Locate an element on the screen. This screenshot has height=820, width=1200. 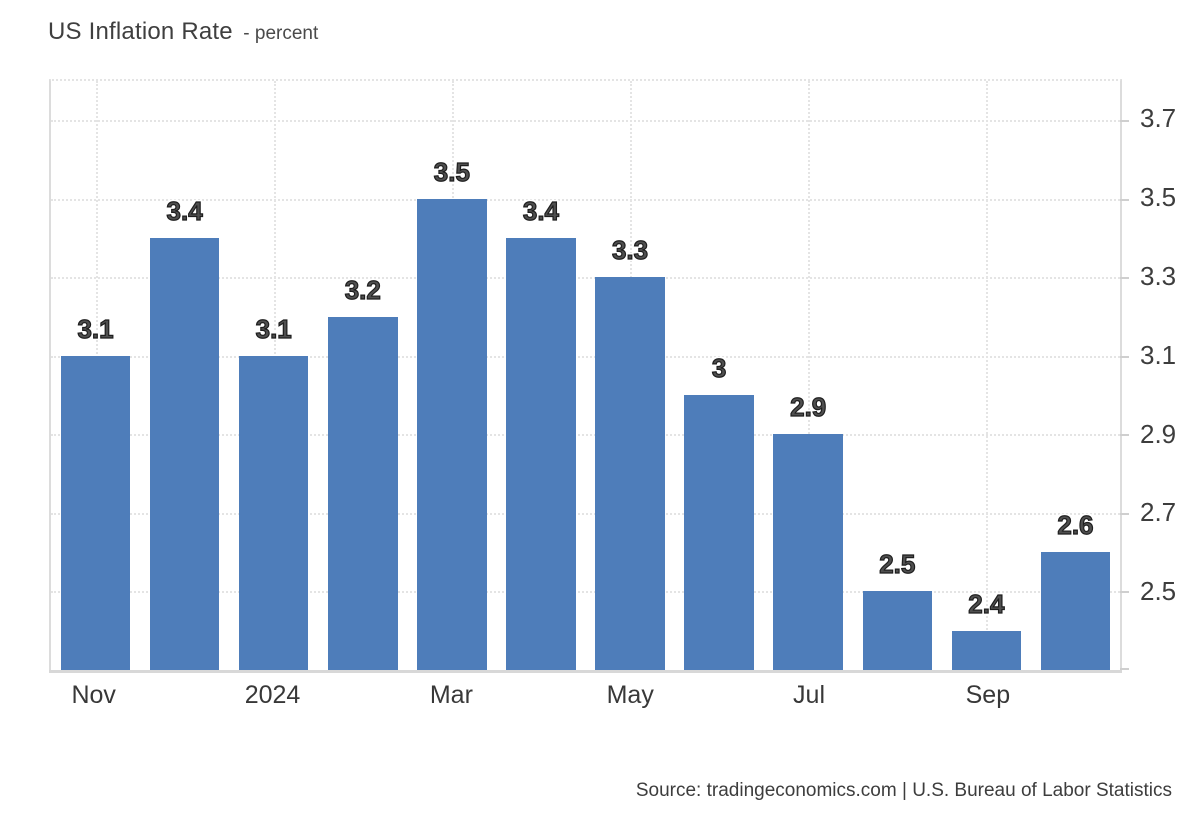
y-axis-tick-label: 3.3 is located at coordinates (1158, 275).